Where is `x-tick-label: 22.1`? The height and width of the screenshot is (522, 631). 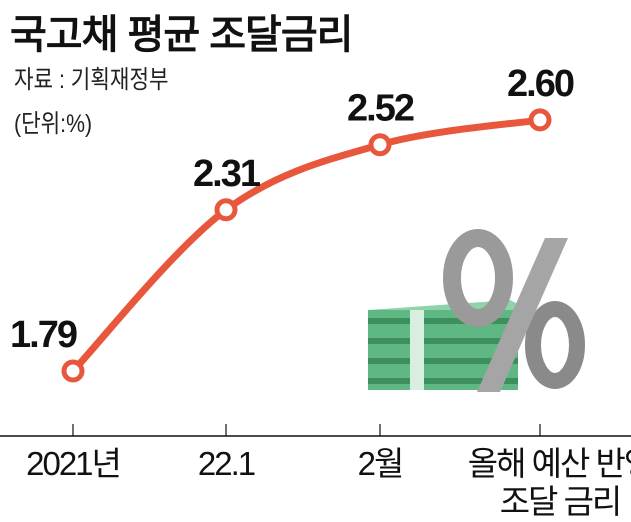 x-tick-label: 22.1 is located at coordinates (226, 463).